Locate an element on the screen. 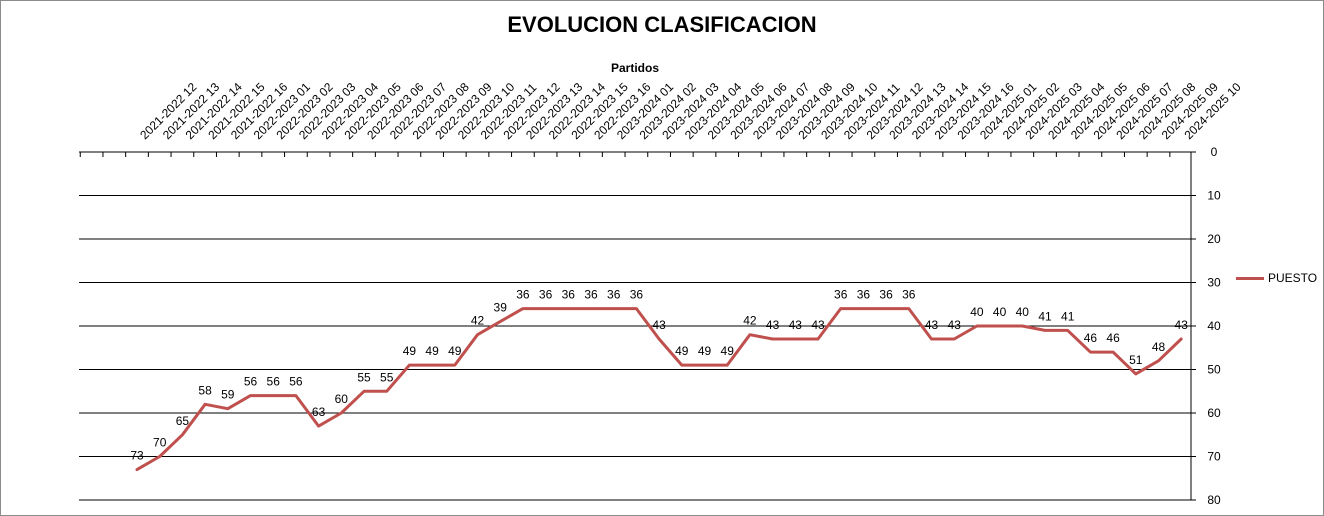  chart-title: EVOLUCION CLASIFICACION is located at coordinates (662, 24).